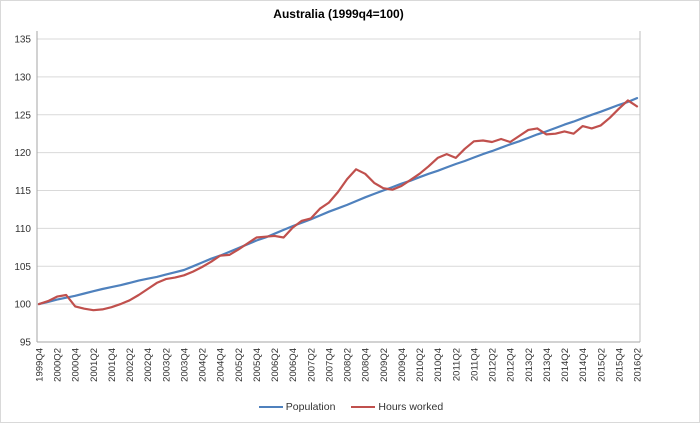 The image size is (700, 423). What do you see at coordinates (438, 365) in the screenshot?
I see `x-tick-label: 2010Q4` at bounding box center [438, 365].